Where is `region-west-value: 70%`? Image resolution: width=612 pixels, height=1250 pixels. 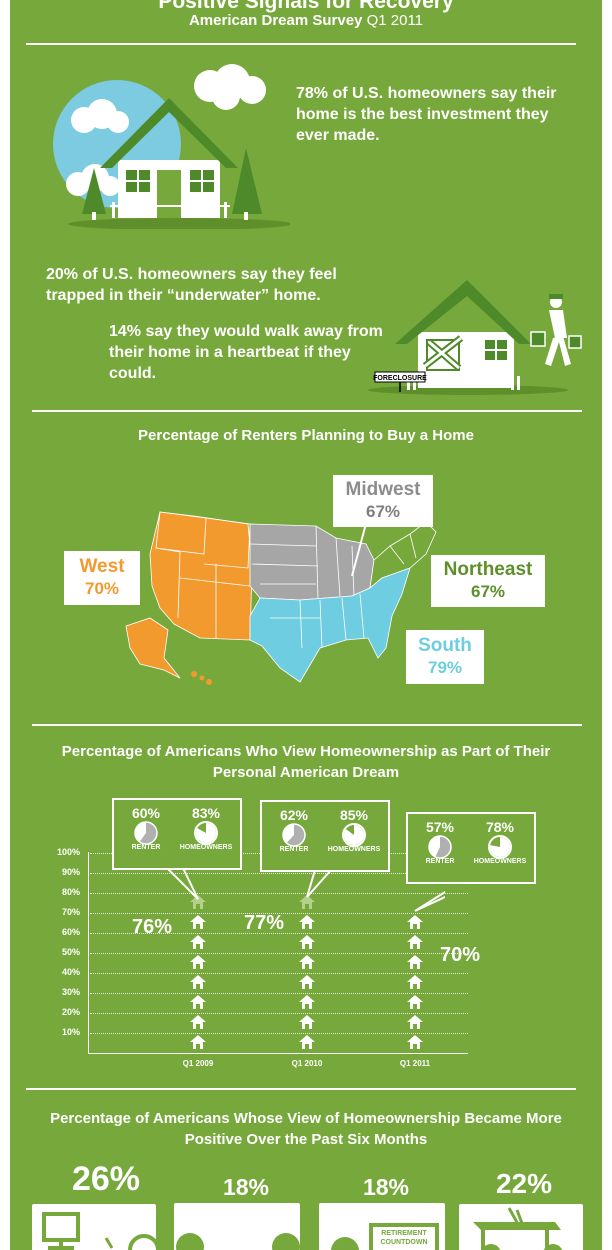 region-west-value: 70% is located at coordinates (102, 588).